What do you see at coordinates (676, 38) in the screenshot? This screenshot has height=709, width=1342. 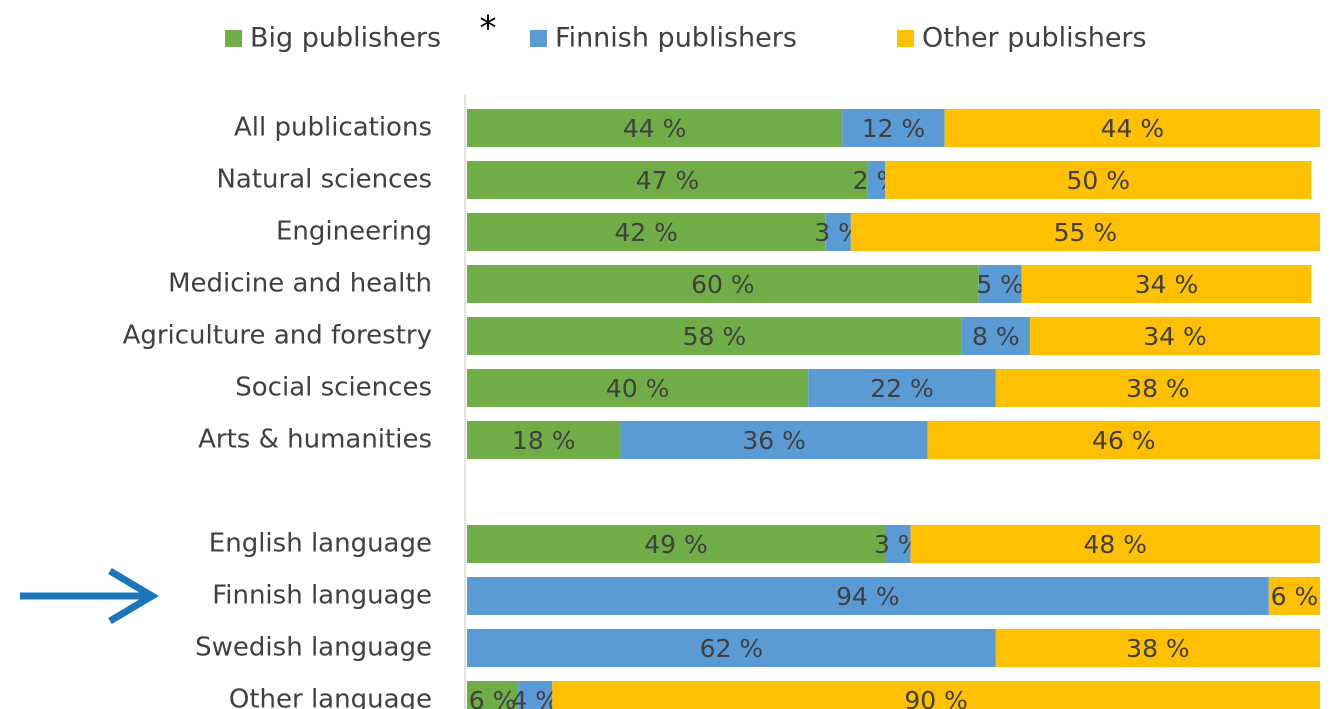 I see `legend-label: Finnish publishers` at bounding box center [676, 38].